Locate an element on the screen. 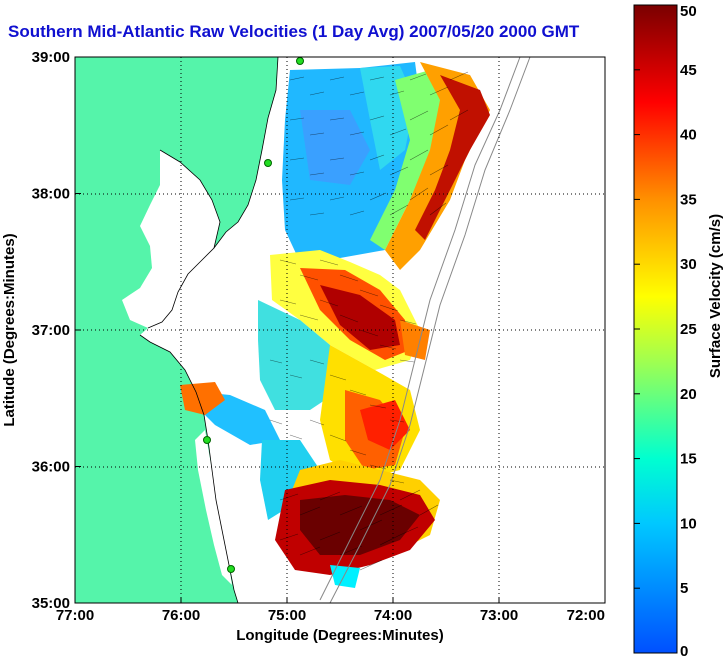 The height and width of the screenshot is (659, 724). x-tick-label: 74:00 is located at coordinates (393, 615).